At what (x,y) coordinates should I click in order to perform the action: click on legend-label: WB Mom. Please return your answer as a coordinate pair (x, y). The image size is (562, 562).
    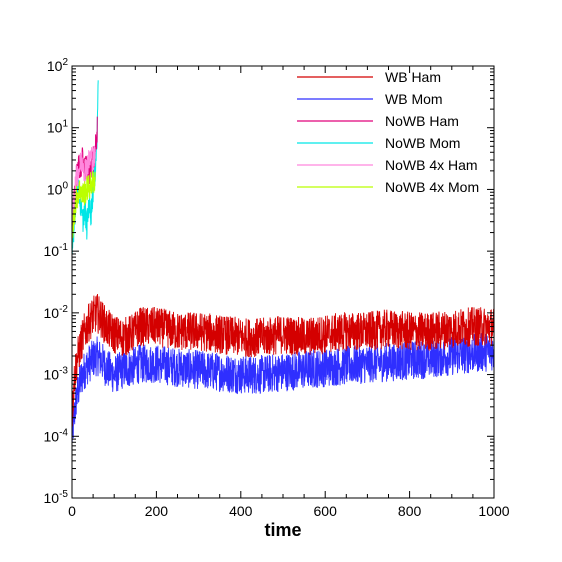
    Looking at the image, I should click on (414, 99).